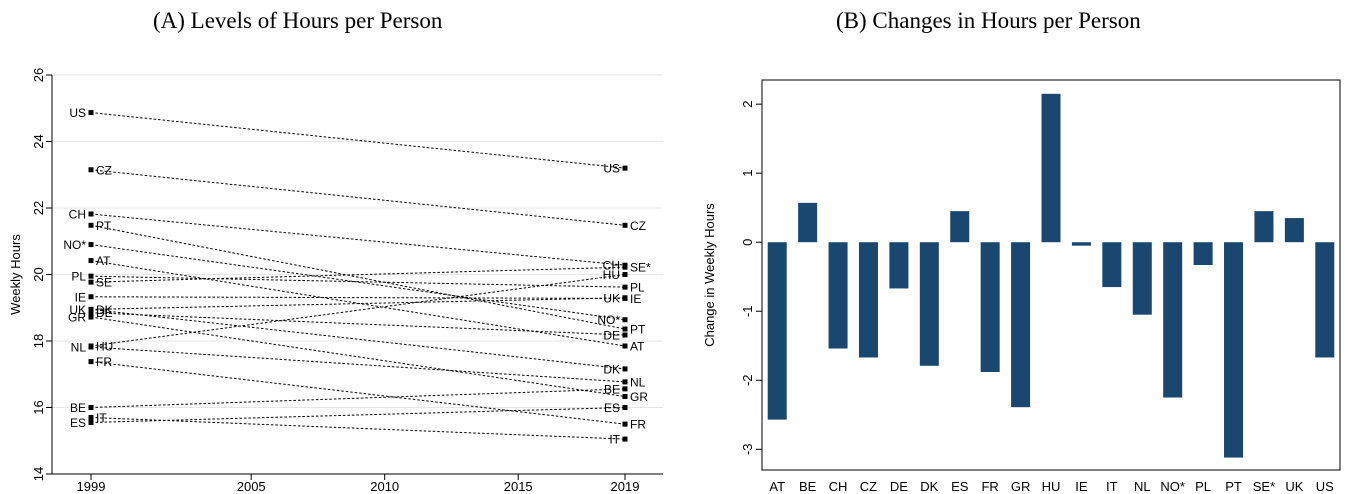 This screenshot has width=1345, height=494. What do you see at coordinates (104, 283) in the screenshot?
I see `point-label-1999-se: SE` at bounding box center [104, 283].